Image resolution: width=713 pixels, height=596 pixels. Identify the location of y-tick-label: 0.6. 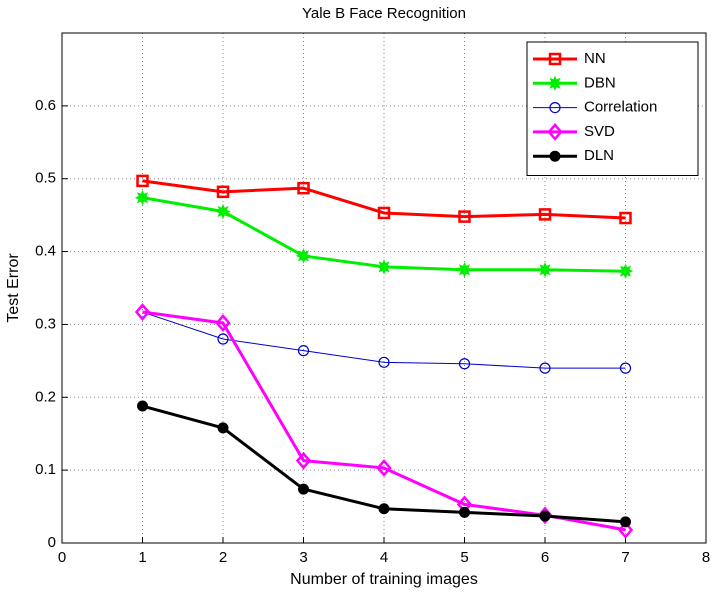
(45, 105).